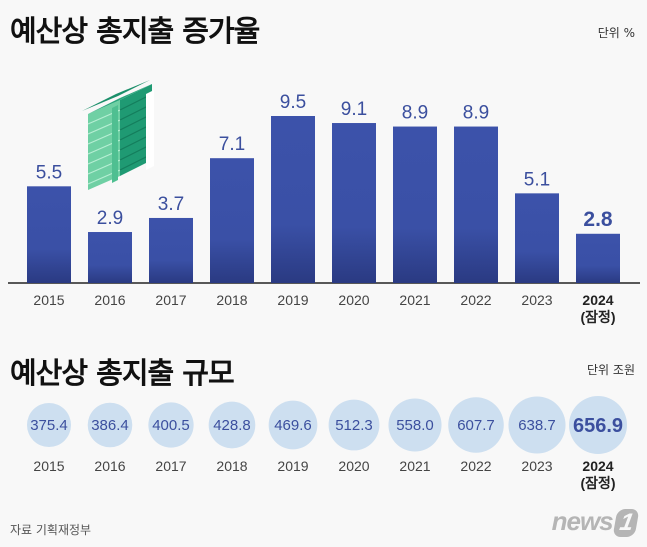 The width and height of the screenshot is (647, 547). I want to click on size-value-label: 386.4, so click(110, 425).